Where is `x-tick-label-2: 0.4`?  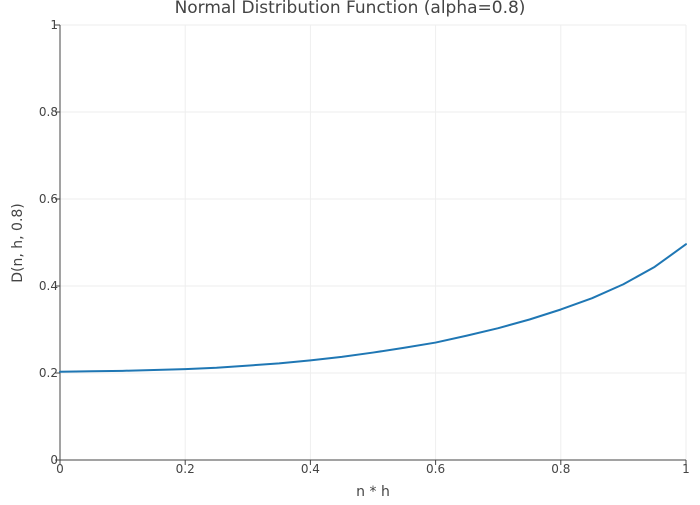
x-tick-label-2: 0.4 is located at coordinates (310, 469).